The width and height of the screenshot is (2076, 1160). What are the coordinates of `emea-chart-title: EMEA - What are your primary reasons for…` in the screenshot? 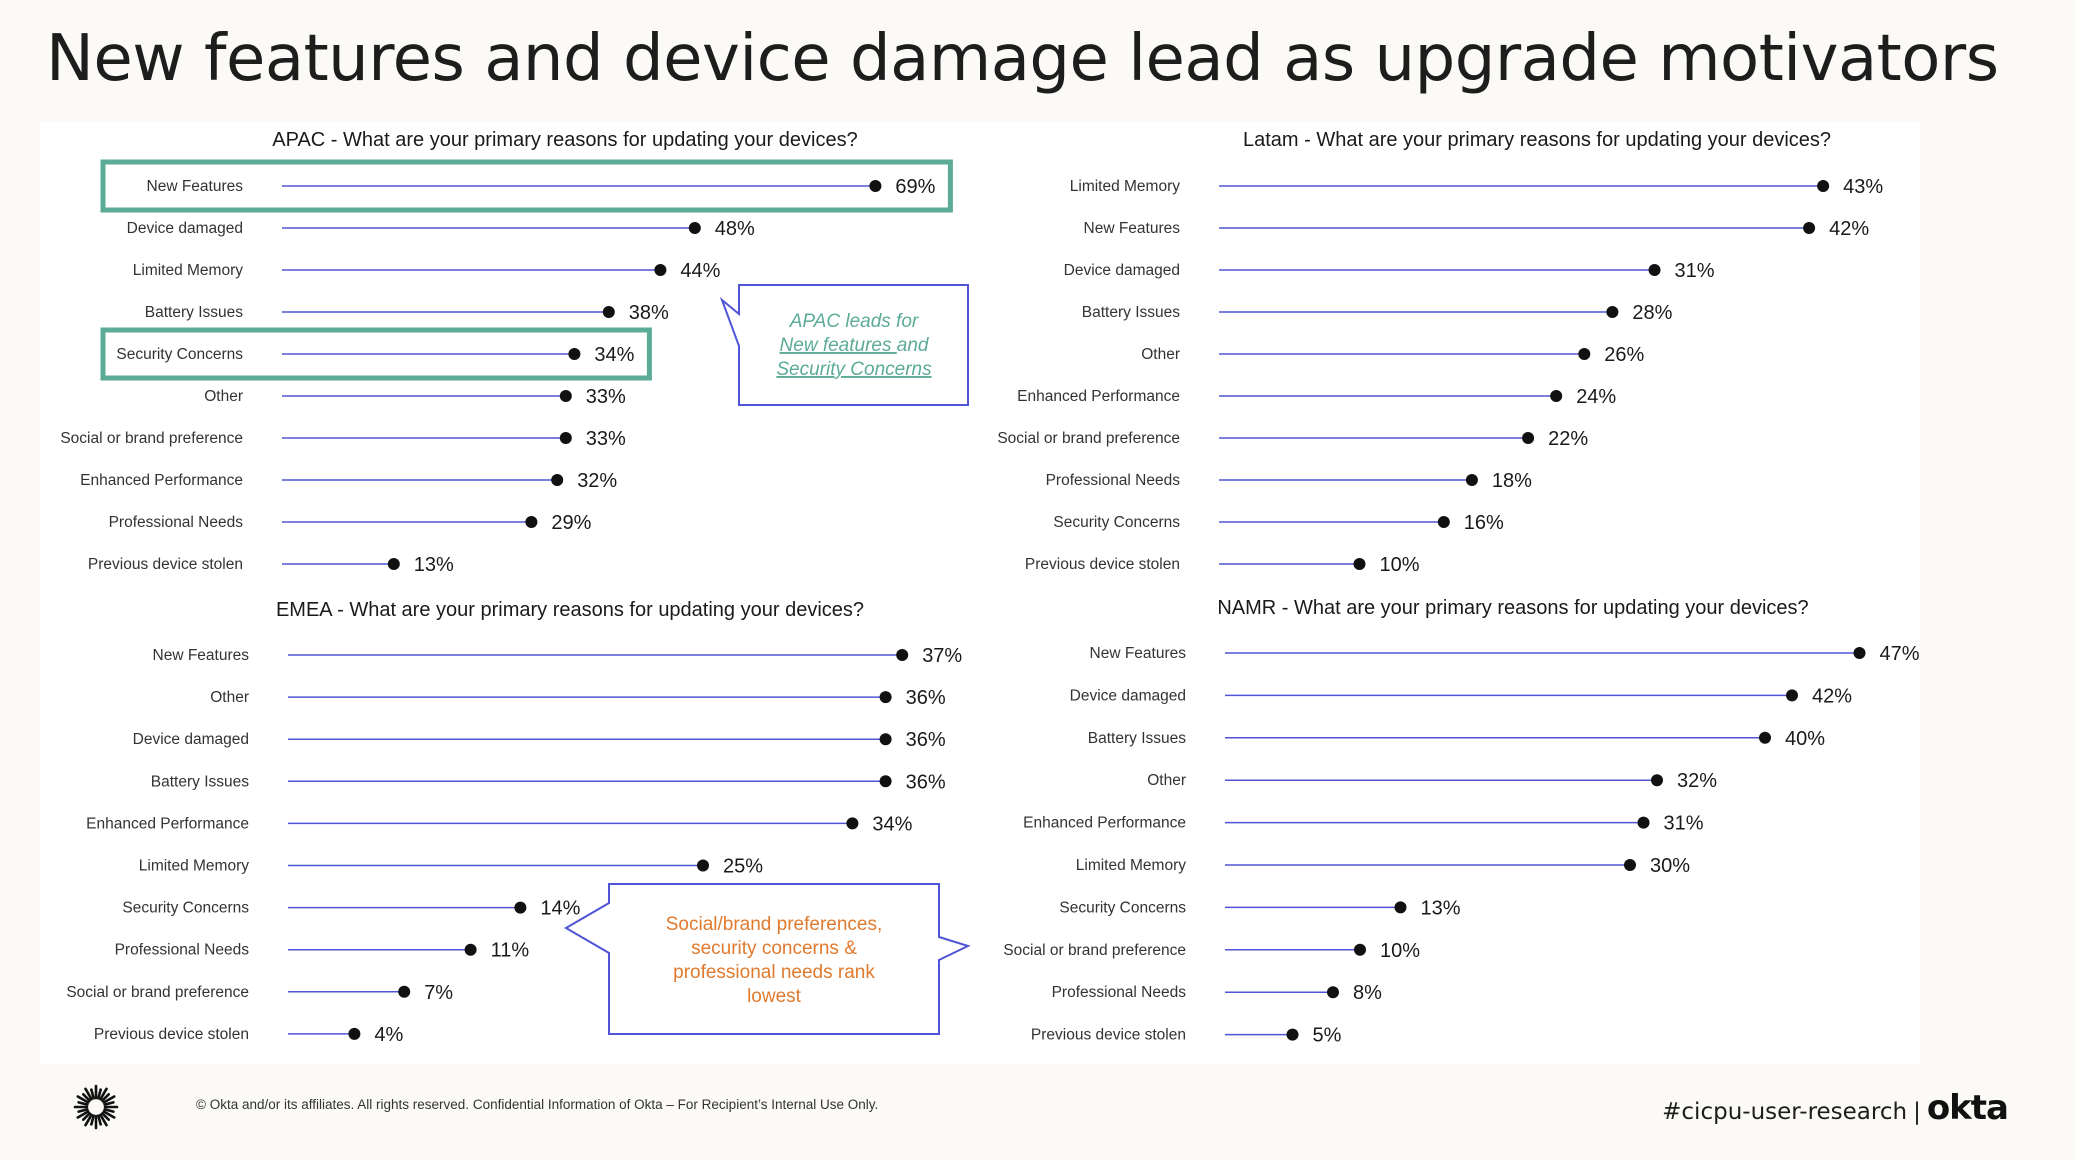 It's located at (570, 610).